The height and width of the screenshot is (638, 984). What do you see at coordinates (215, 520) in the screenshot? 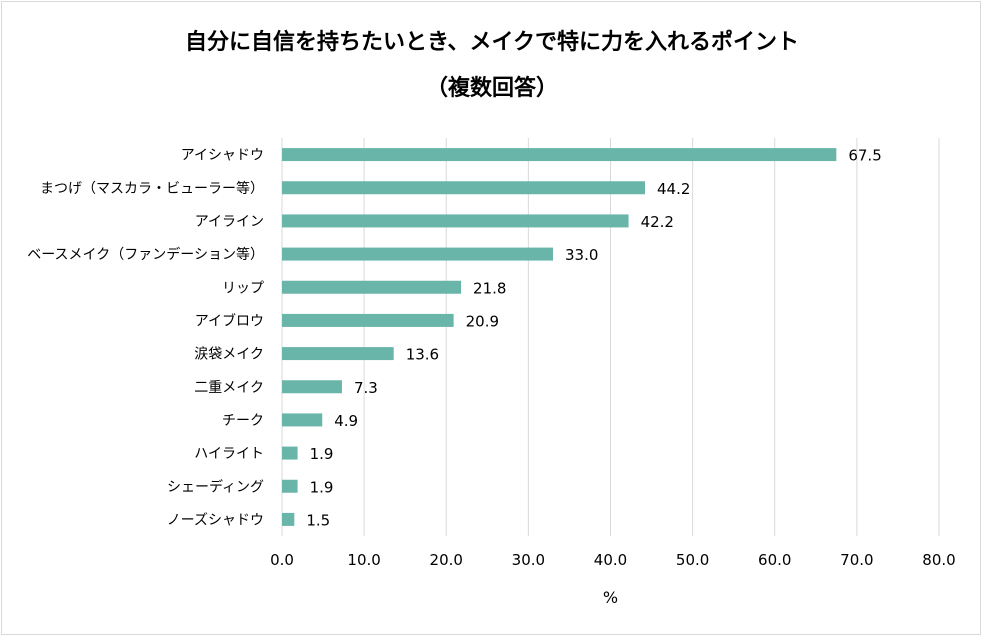
I see `category-label: ノーズシャドウ` at bounding box center [215, 520].